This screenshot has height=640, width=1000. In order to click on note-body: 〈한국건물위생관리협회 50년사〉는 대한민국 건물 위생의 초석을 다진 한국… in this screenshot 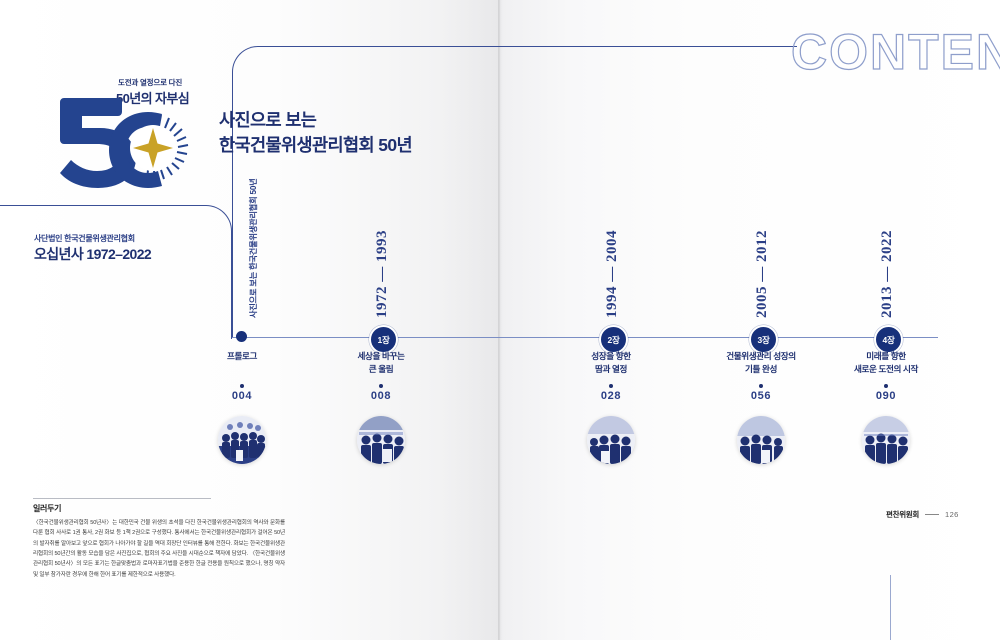, I will do `click(159, 549)`.